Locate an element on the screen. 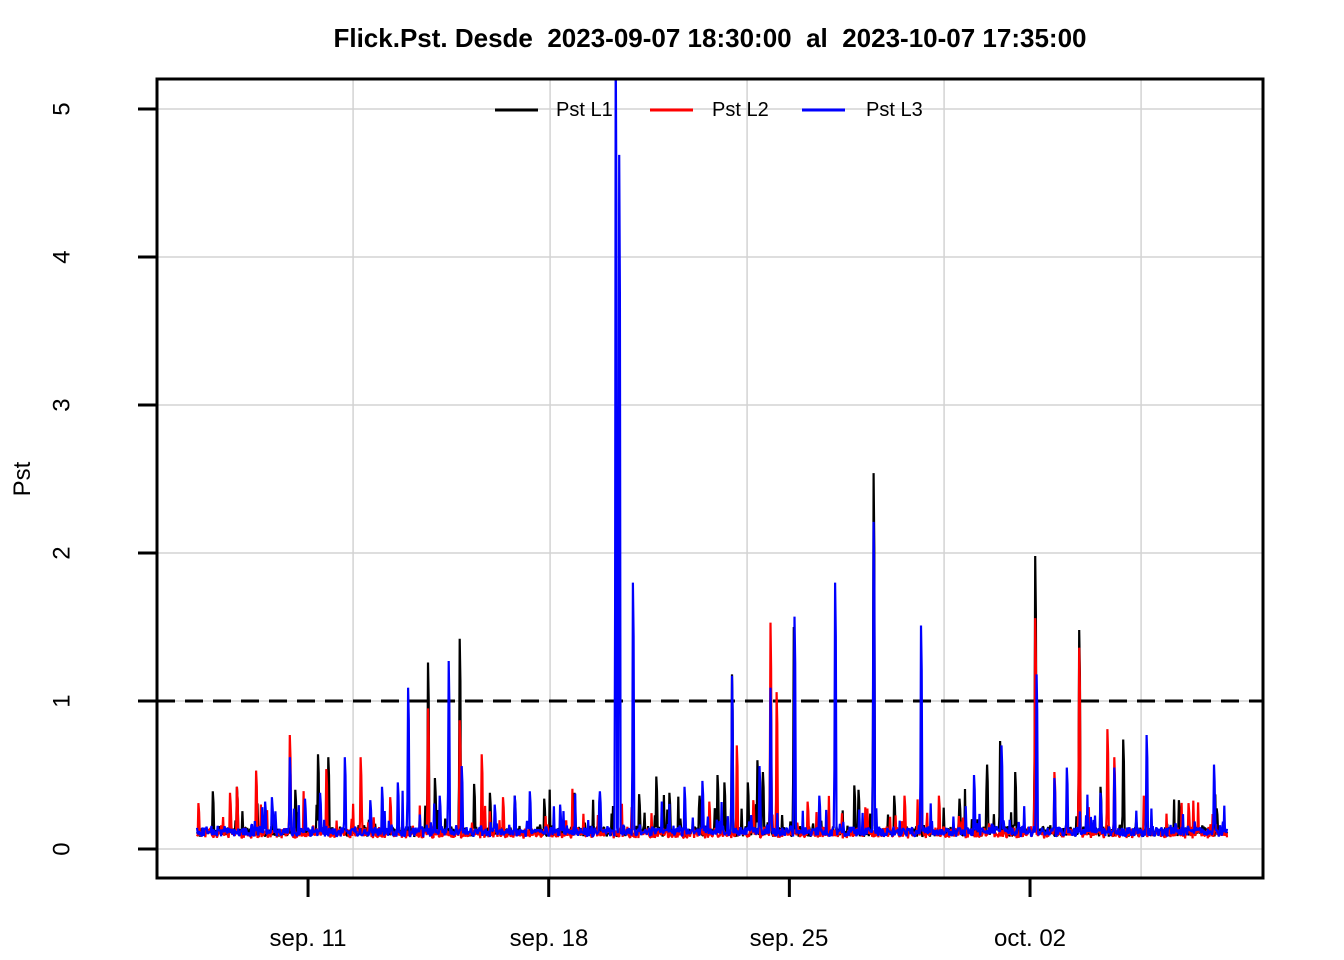  y-tick-label-1: 1 is located at coordinates (62, 700).